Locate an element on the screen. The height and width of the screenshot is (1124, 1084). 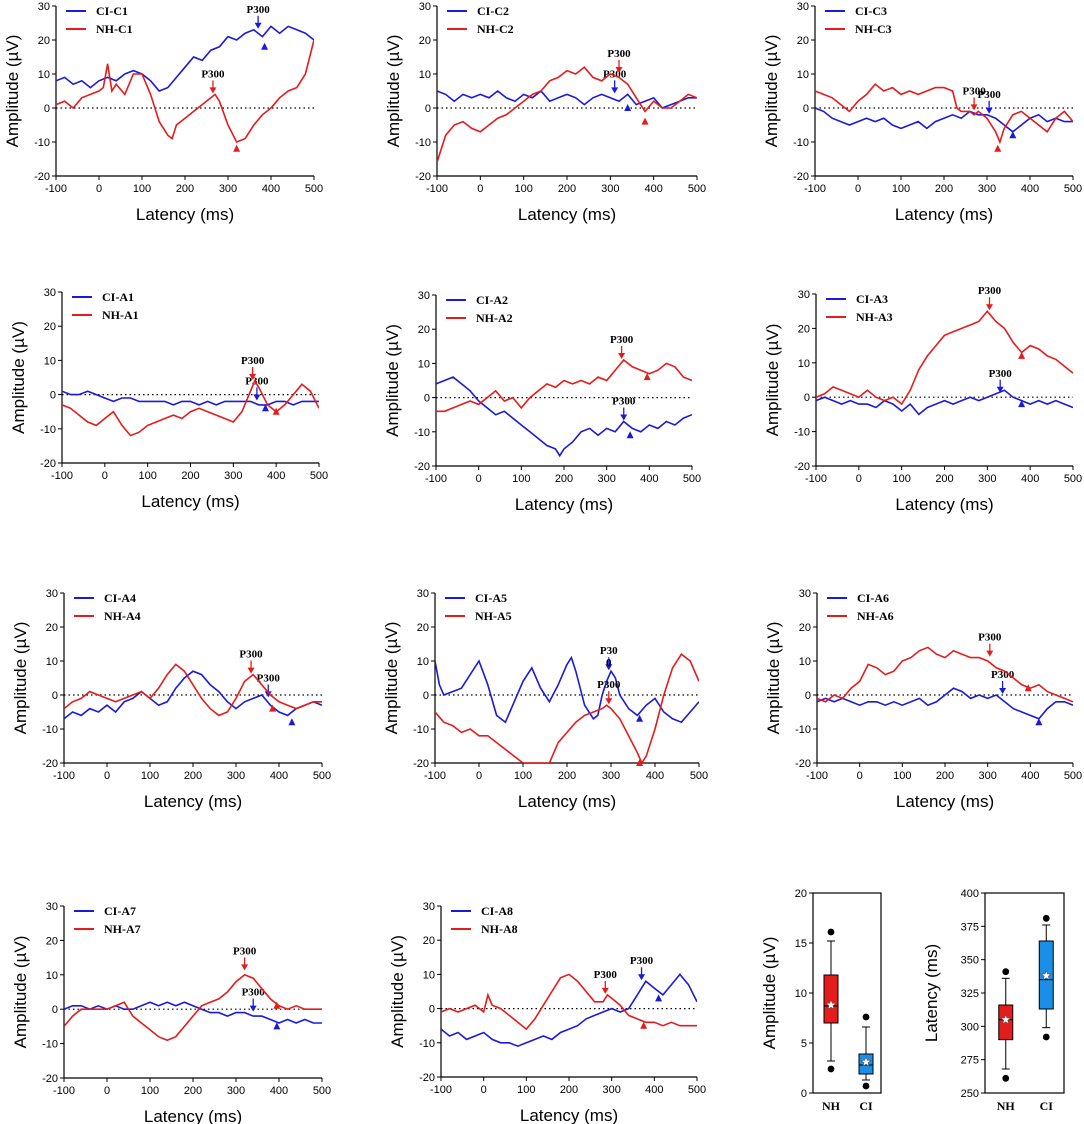
series-line-ci-a5 is located at coordinates (567, 689).